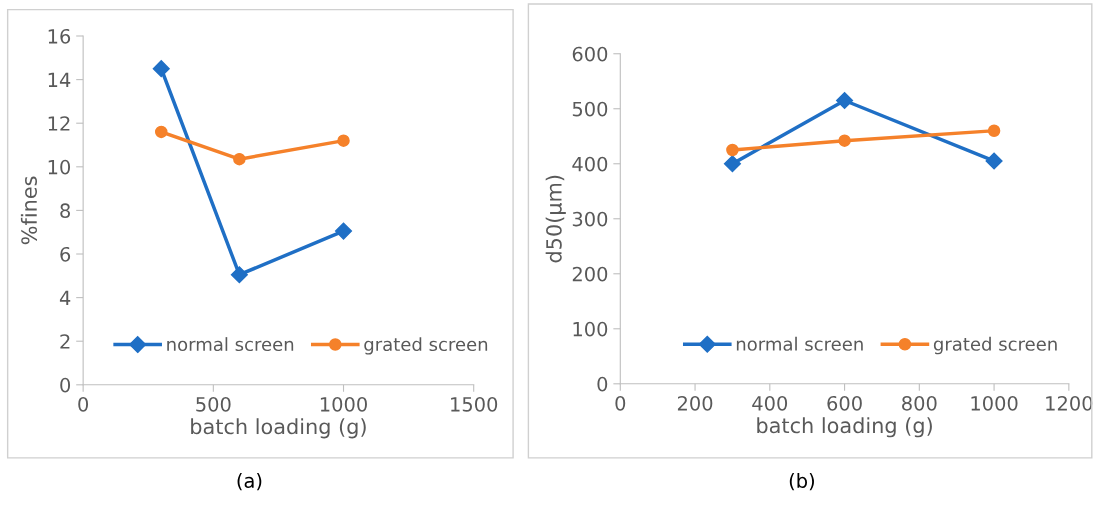 The height and width of the screenshot is (507, 1094). I want to click on y-tick-label: 300, so click(590, 219).